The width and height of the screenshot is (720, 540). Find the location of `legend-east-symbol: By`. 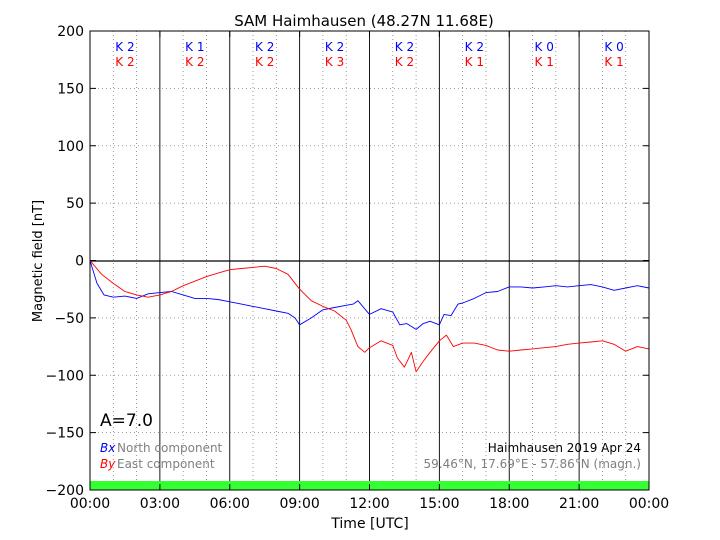

legend-east-symbol: By is located at coordinates (108, 464).